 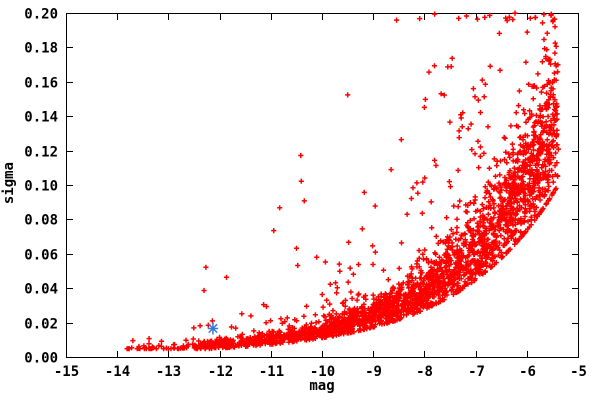 I want to click on y-tick-label: 0.16, so click(x=41, y=84).